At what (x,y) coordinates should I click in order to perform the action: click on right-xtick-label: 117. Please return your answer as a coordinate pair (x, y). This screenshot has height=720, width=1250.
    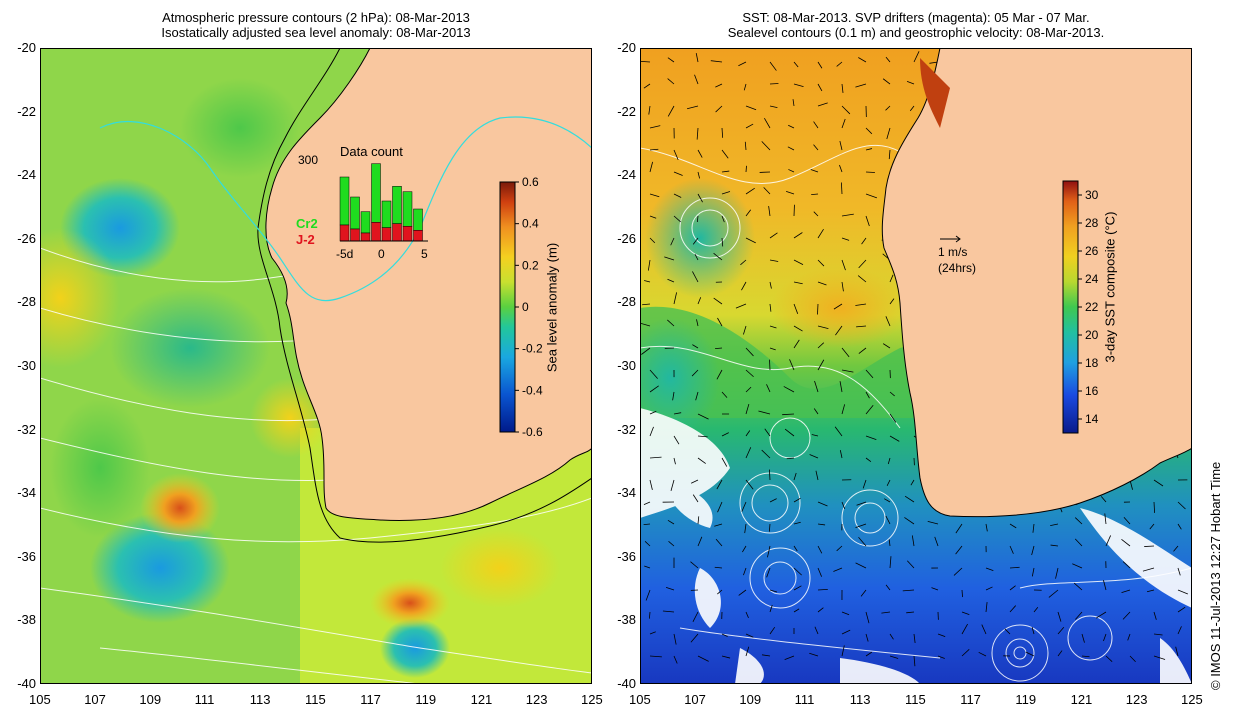
    Looking at the image, I should click on (970, 699).